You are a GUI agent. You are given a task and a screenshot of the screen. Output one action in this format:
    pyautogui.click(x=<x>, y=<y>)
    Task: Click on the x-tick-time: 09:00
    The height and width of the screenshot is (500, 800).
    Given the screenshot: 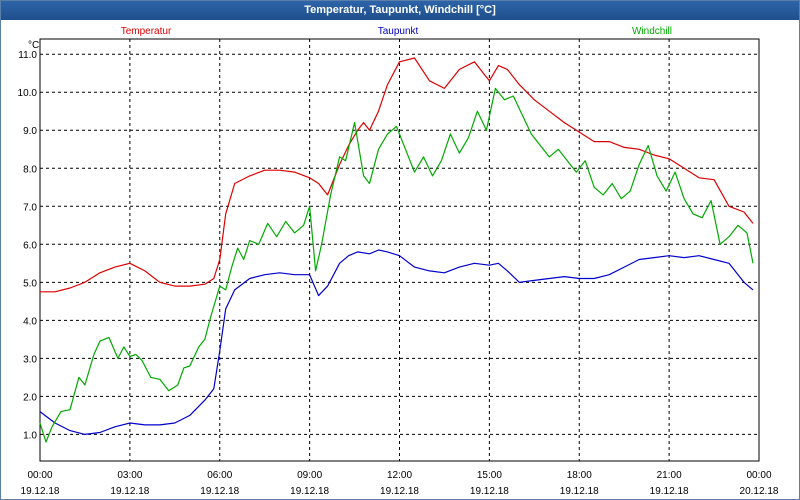 What is the action you would take?
    pyautogui.click(x=309, y=475)
    